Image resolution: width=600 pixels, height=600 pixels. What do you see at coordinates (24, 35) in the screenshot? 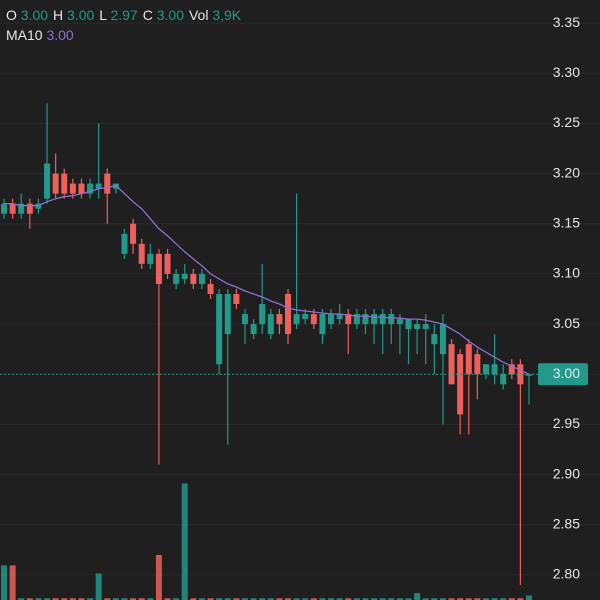
I see `ma-label: MA10` at bounding box center [24, 35].